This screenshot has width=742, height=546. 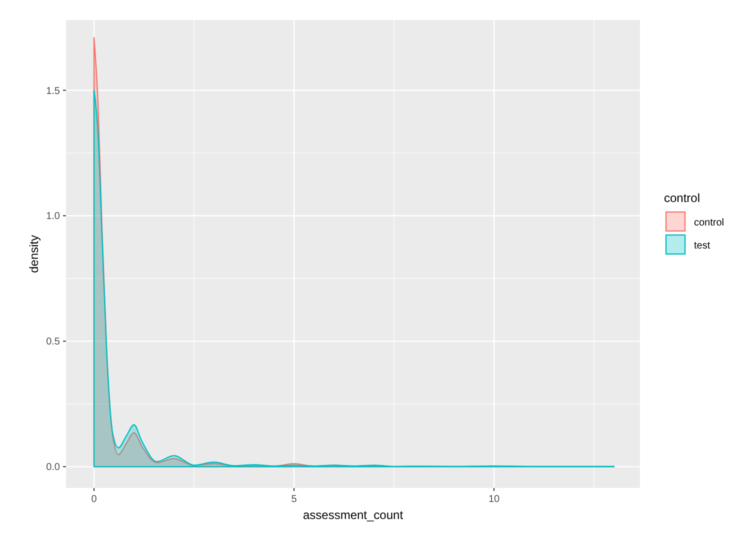 What do you see at coordinates (94, 499) in the screenshot?
I see `x-tick-label: 0` at bounding box center [94, 499].